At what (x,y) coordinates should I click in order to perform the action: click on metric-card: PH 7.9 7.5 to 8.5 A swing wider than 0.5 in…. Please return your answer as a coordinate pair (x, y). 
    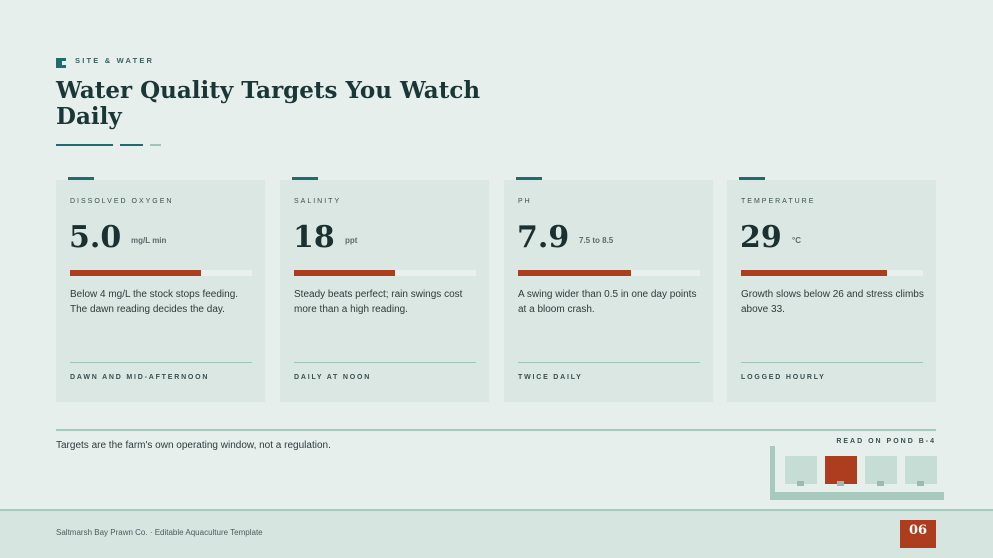
    Looking at the image, I should click on (608, 289).